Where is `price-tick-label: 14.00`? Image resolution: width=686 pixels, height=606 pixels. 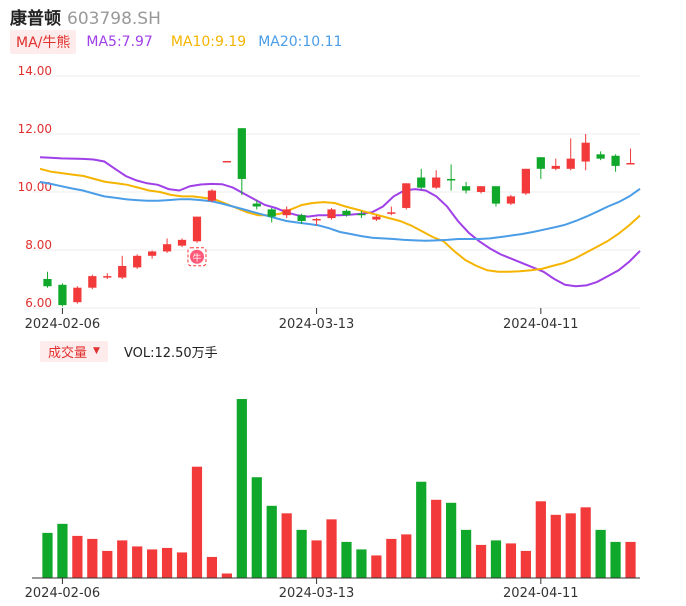
price-tick-label: 14.00 is located at coordinates (35, 71).